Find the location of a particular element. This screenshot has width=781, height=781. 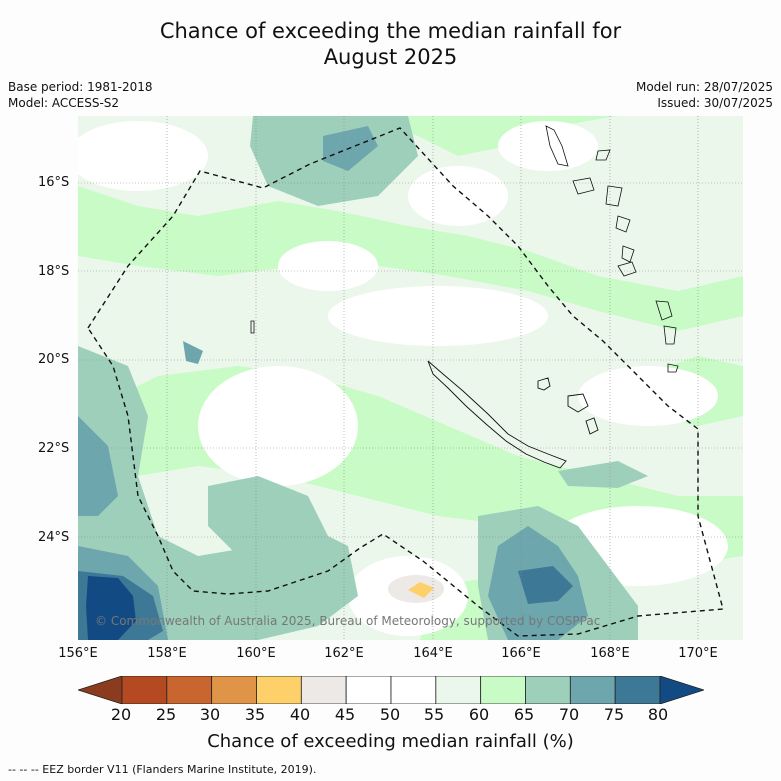

colorbar-tick-55: 55 is located at coordinates (434, 714).